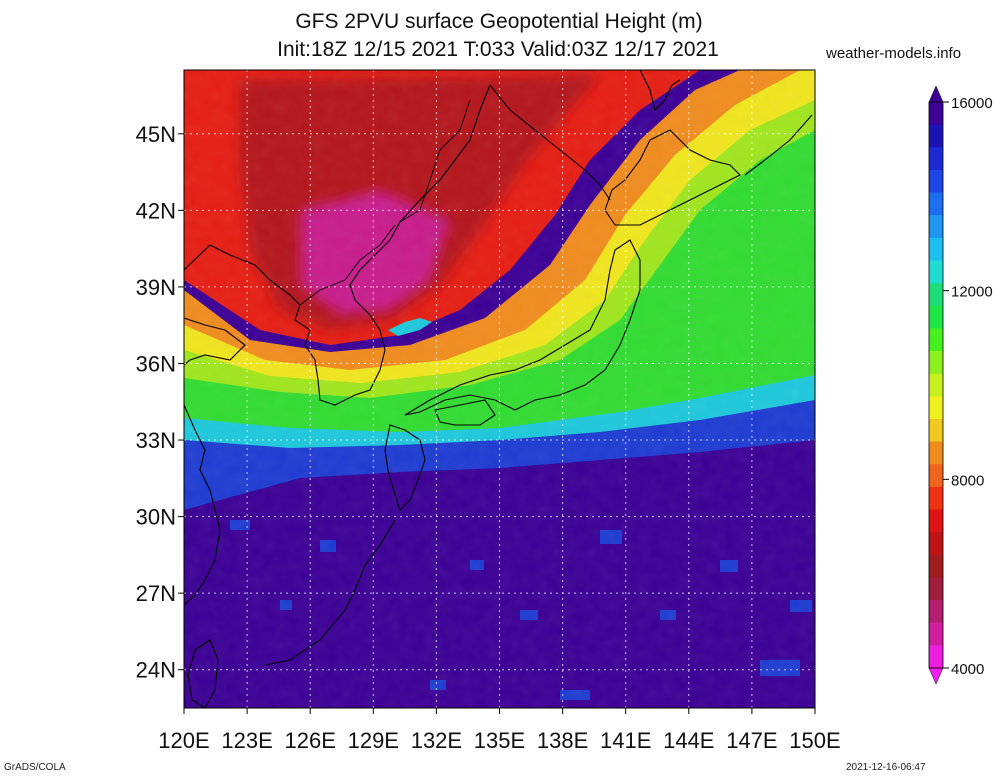 This screenshot has height=779, width=1000. What do you see at coordinates (886, 767) in the screenshot?
I see `footer-right: 2021-12-16-06:47` at bounding box center [886, 767].